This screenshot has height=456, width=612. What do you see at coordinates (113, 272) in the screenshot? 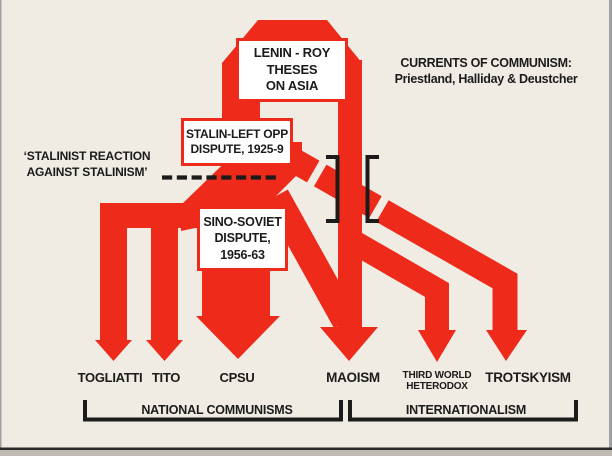
I see `togliatti-shaft` at bounding box center [113, 272].